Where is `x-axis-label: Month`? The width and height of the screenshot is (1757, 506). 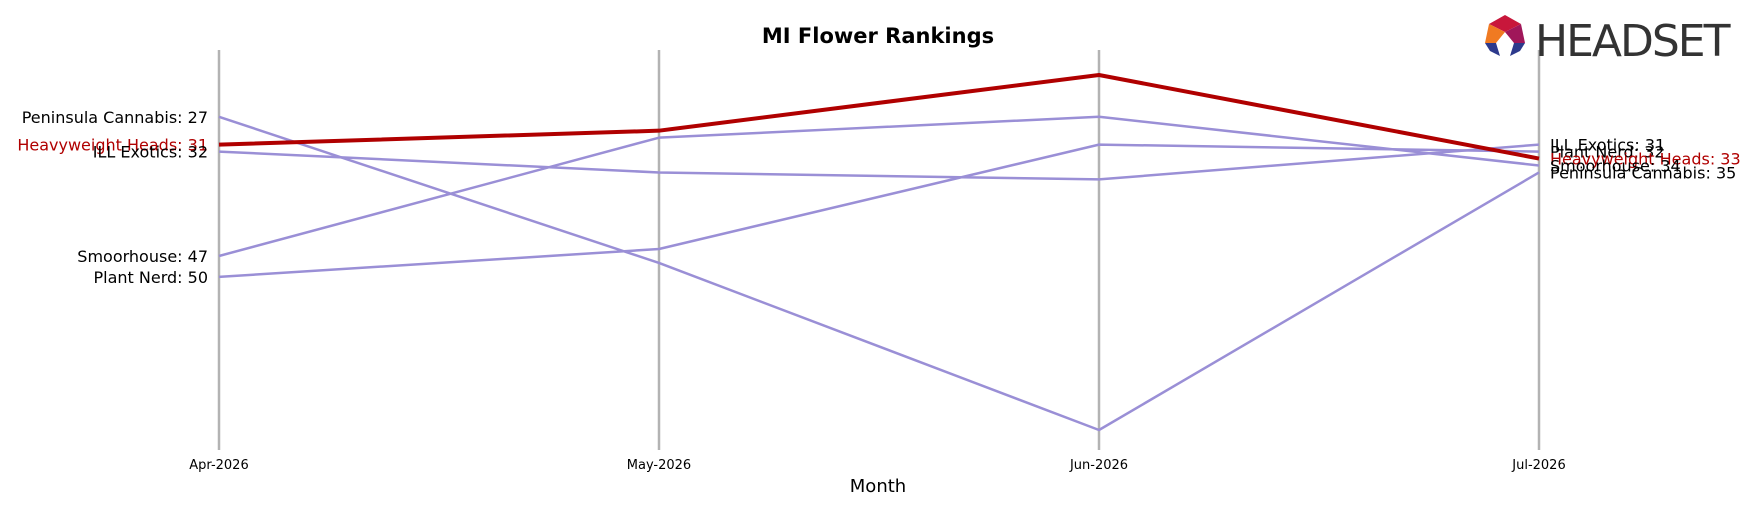
x-axis-label: Month is located at coordinates (878, 486).